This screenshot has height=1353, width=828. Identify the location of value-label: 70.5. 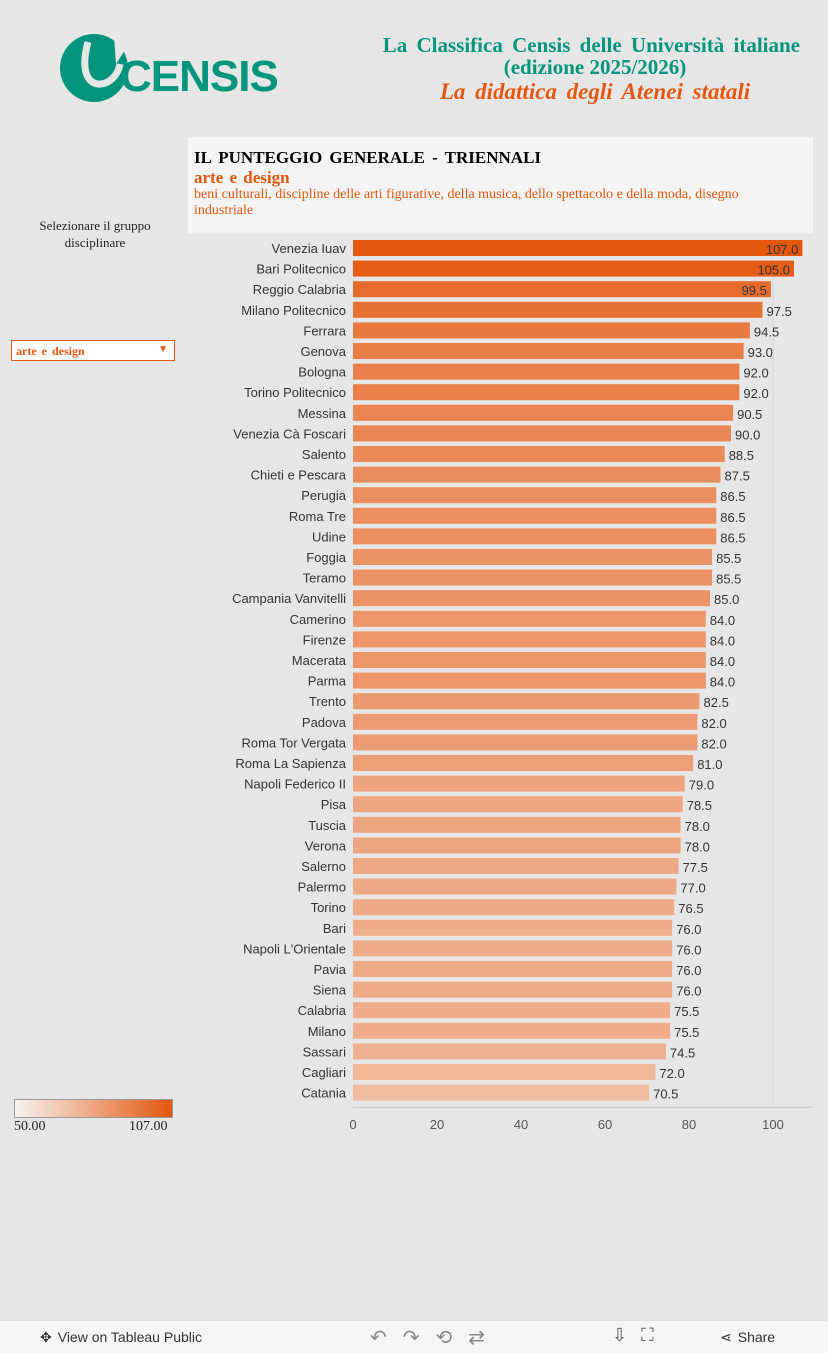
(665, 1094).